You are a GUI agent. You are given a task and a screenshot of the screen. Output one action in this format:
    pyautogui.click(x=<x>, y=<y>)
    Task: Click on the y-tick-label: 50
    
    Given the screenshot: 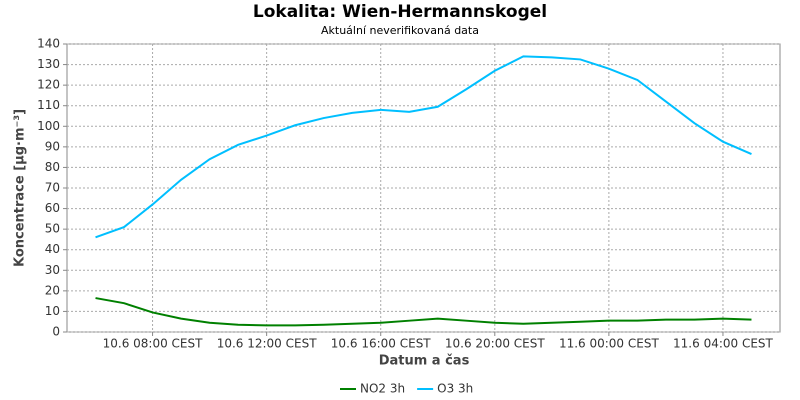 What is the action you would take?
    pyautogui.click(x=52, y=229)
    